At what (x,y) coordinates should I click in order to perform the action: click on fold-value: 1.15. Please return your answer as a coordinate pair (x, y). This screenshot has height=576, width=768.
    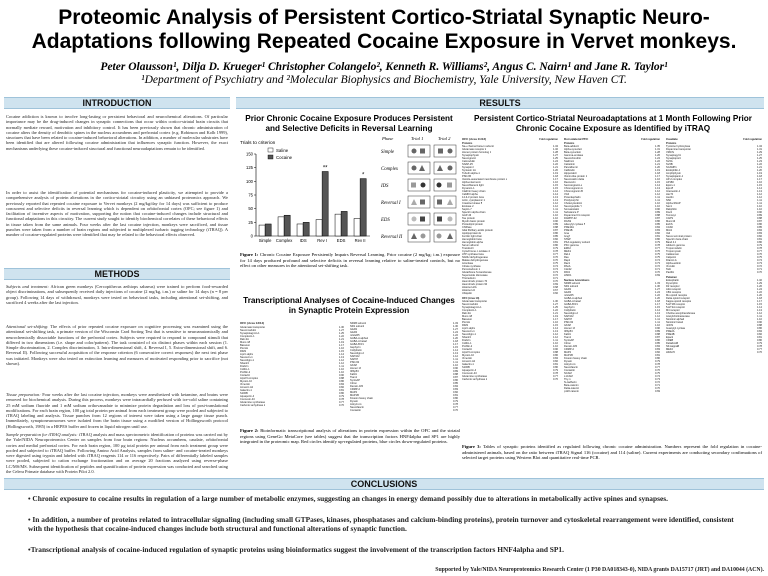
    Looking at the image, I should click on (341, 351).